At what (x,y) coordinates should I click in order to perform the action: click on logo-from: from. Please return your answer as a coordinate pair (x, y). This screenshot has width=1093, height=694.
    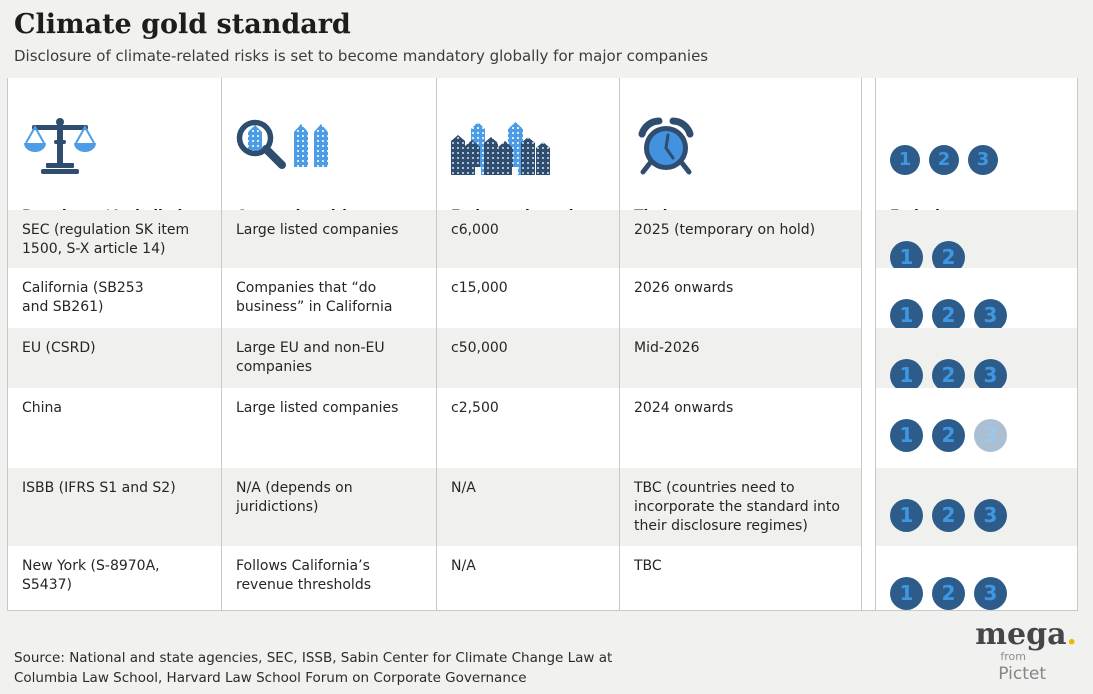
    Looking at the image, I should click on (1013, 656).